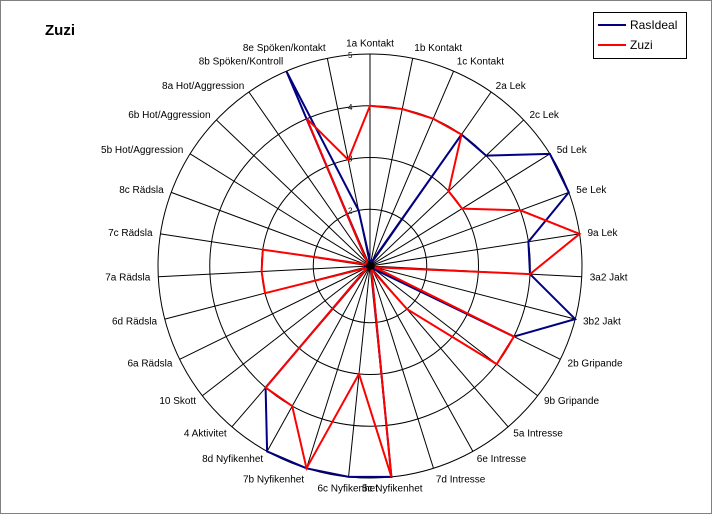 The image size is (712, 515). I want to click on category-label-18: 8d Nyfikenhet, so click(232, 459).